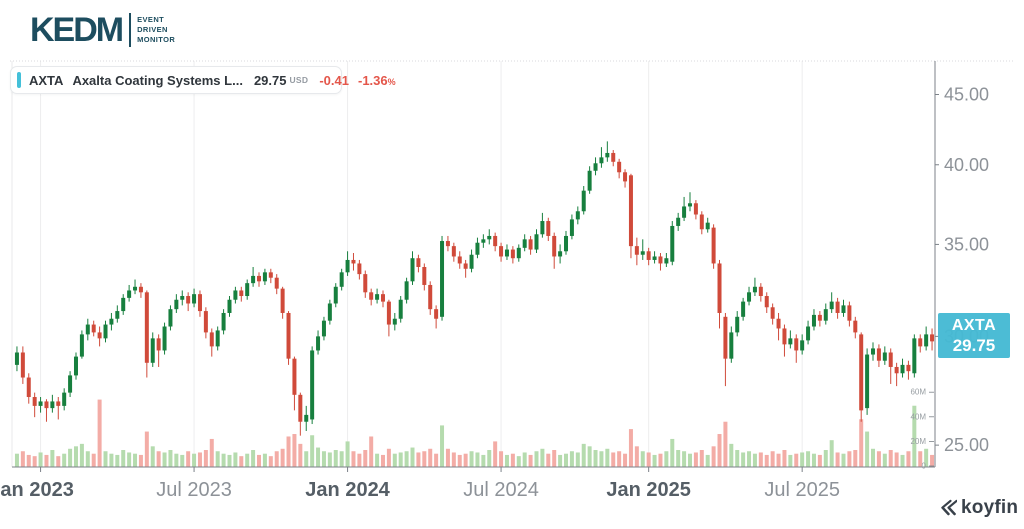 This screenshot has width=1024, height=529. What do you see at coordinates (152, 29) in the screenshot?
I see `tagline-line-2: DRIVEN` at bounding box center [152, 29].